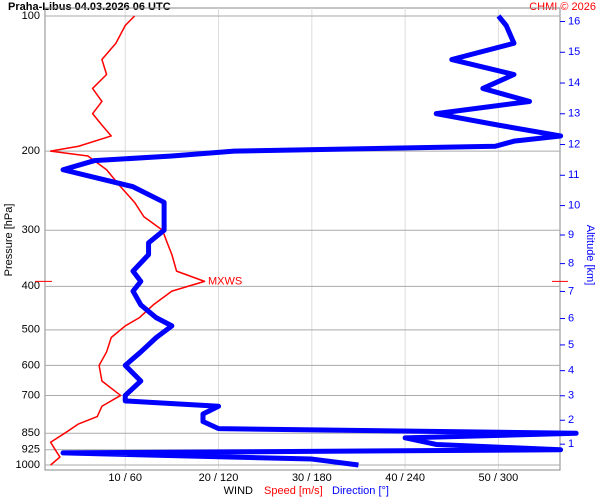 This screenshot has width=600, height=500. I want to click on x-tick-label: 50 / 300, so click(499, 478).